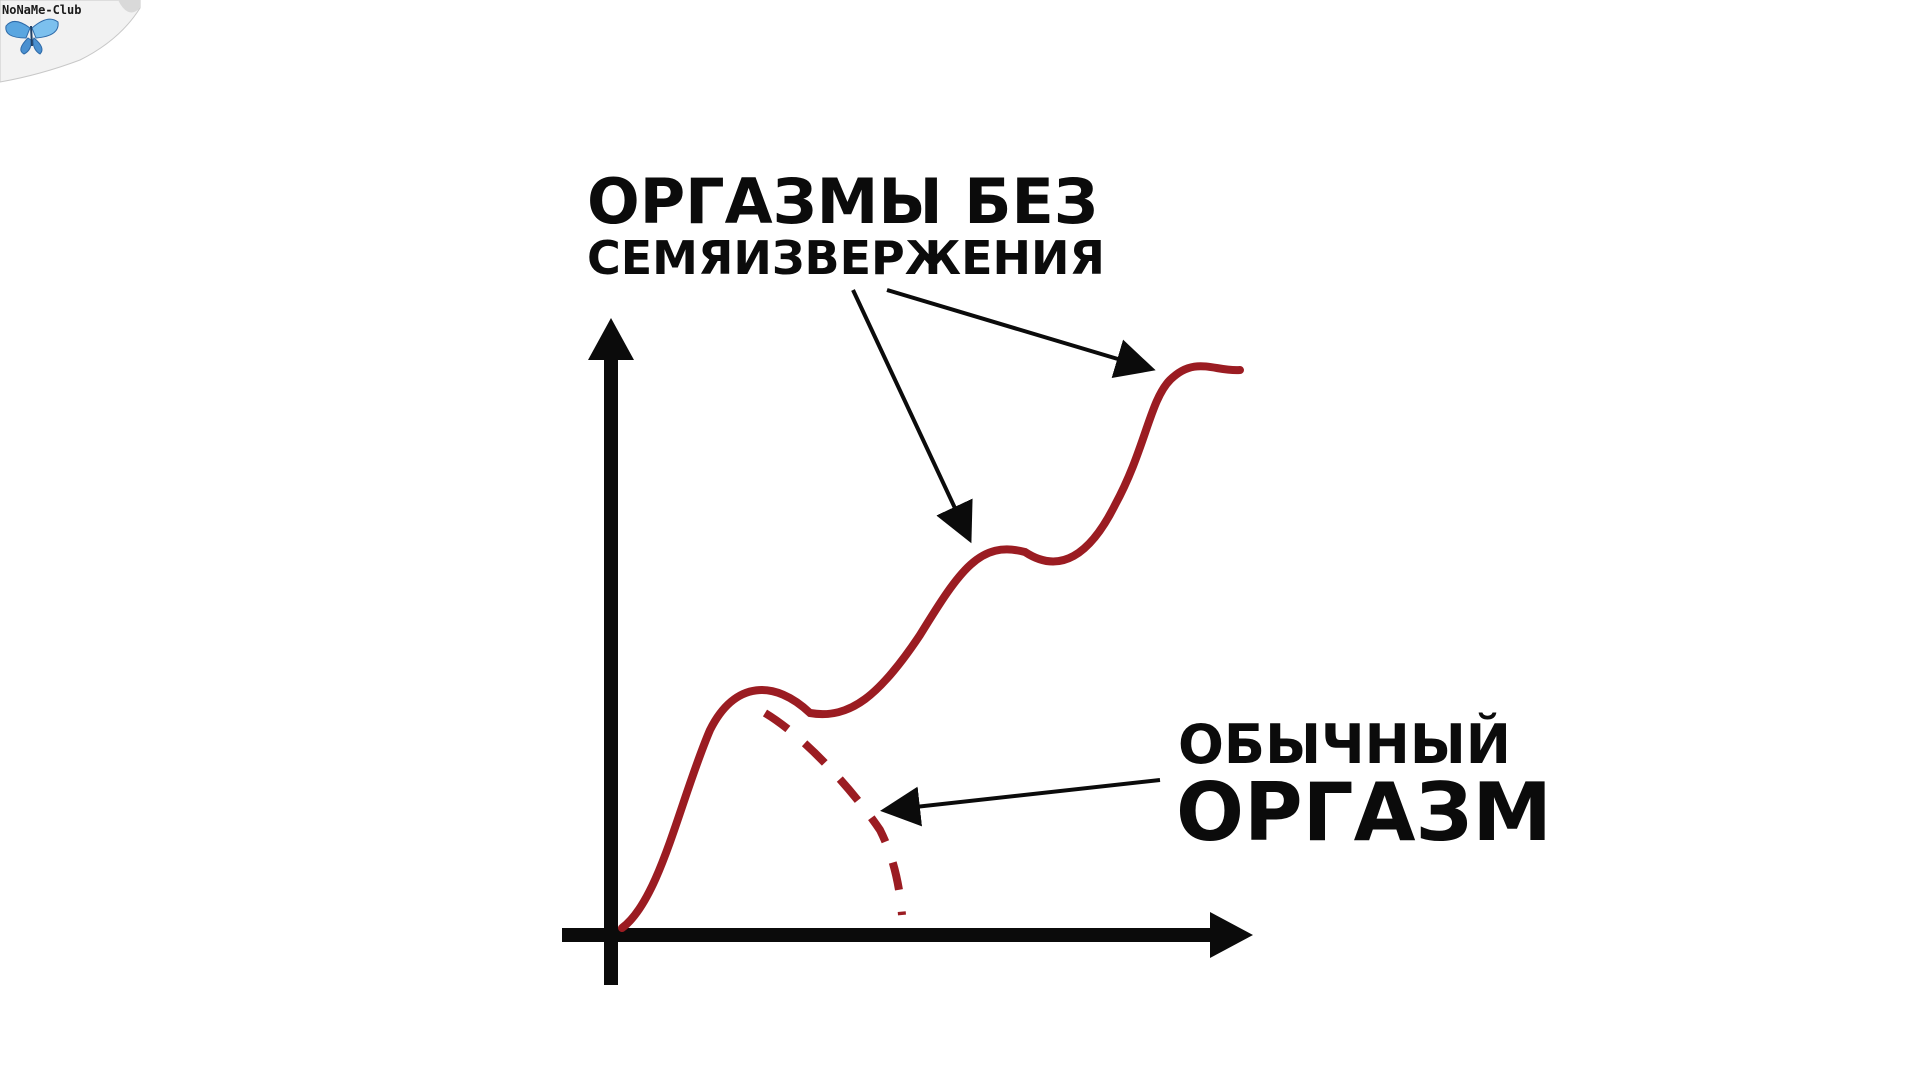 Image resolution: width=1920 pixels, height=1080 pixels. I want to click on x-axis-arrowhead, so click(1231, 935).